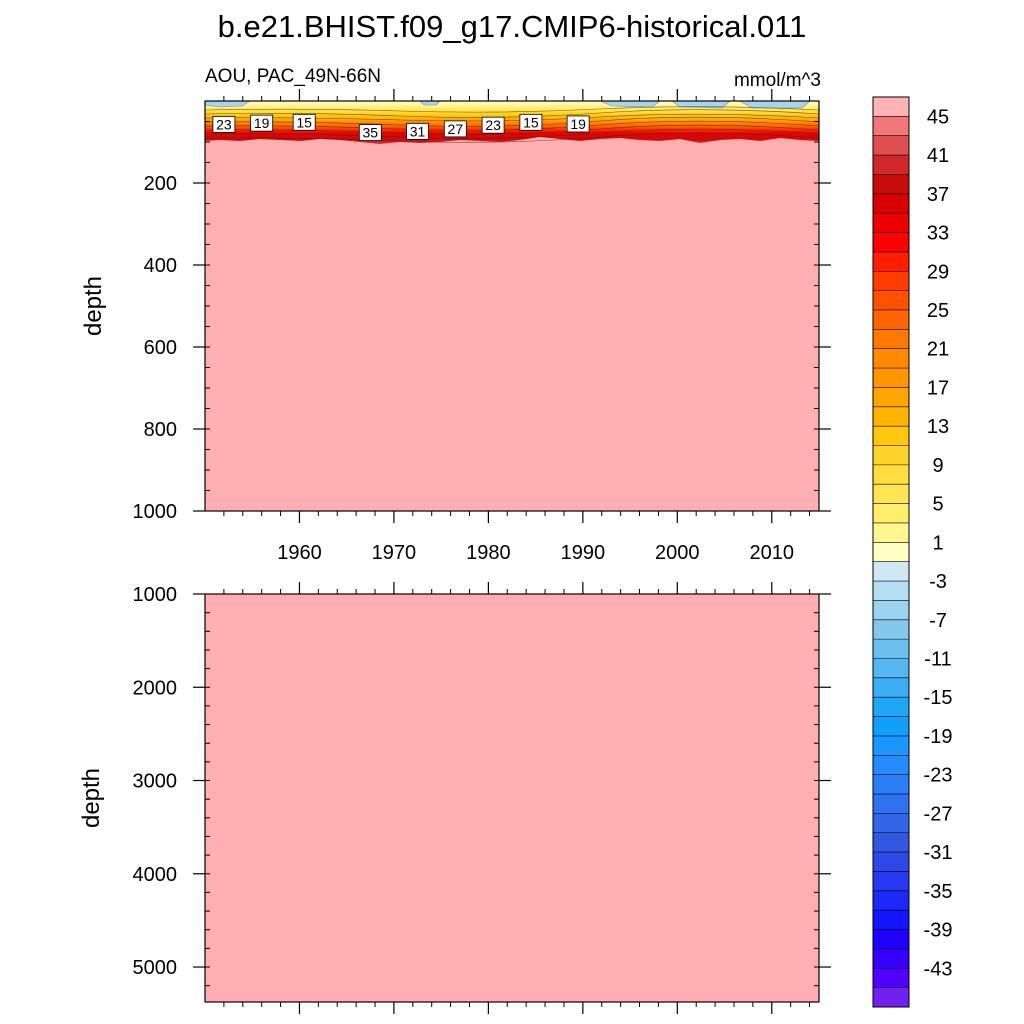 The width and height of the screenshot is (1024, 1024). Describe the element at coordinates (401, 127) in the screenshot. I see `upper-contour-labels: 23 19 15 35 31 27 23 15 19` at that location.